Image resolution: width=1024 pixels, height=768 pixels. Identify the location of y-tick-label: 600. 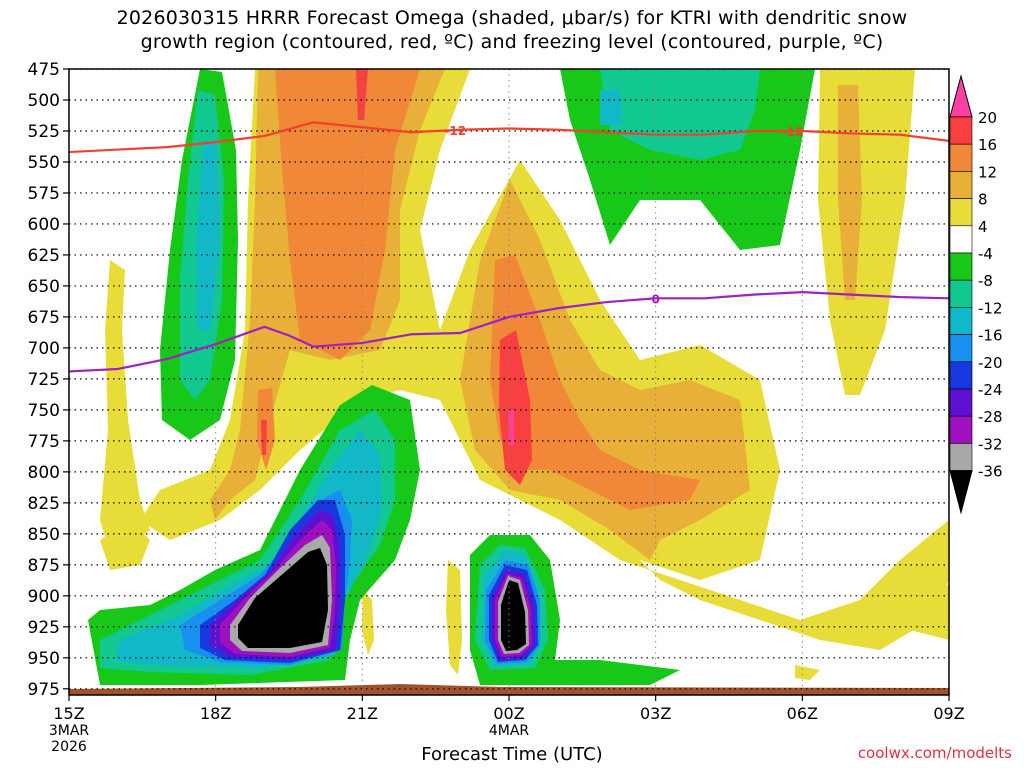
(44, 225).